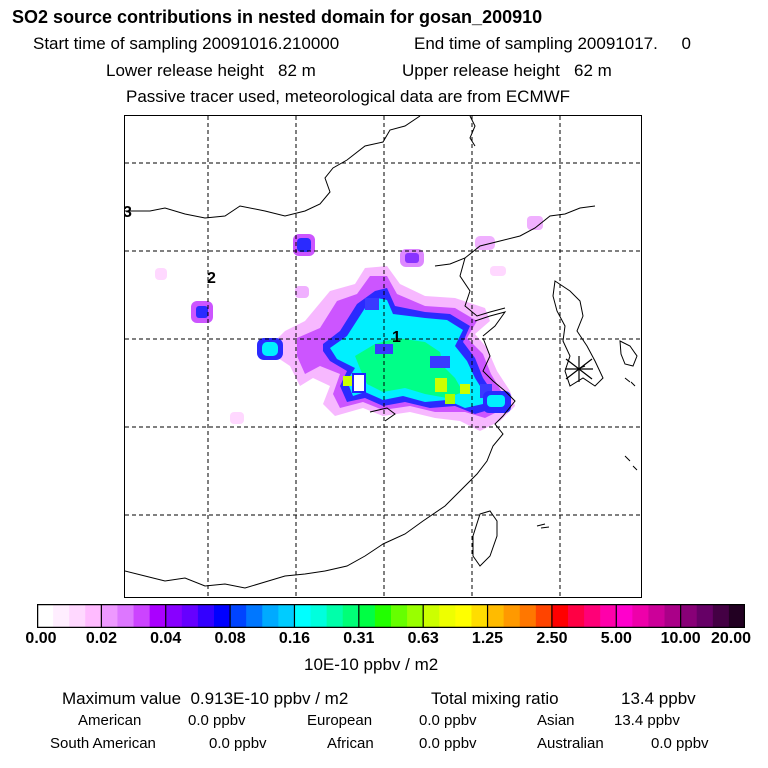  I want to click on colorbar-tick-label: 0.31, so click(359, 638).